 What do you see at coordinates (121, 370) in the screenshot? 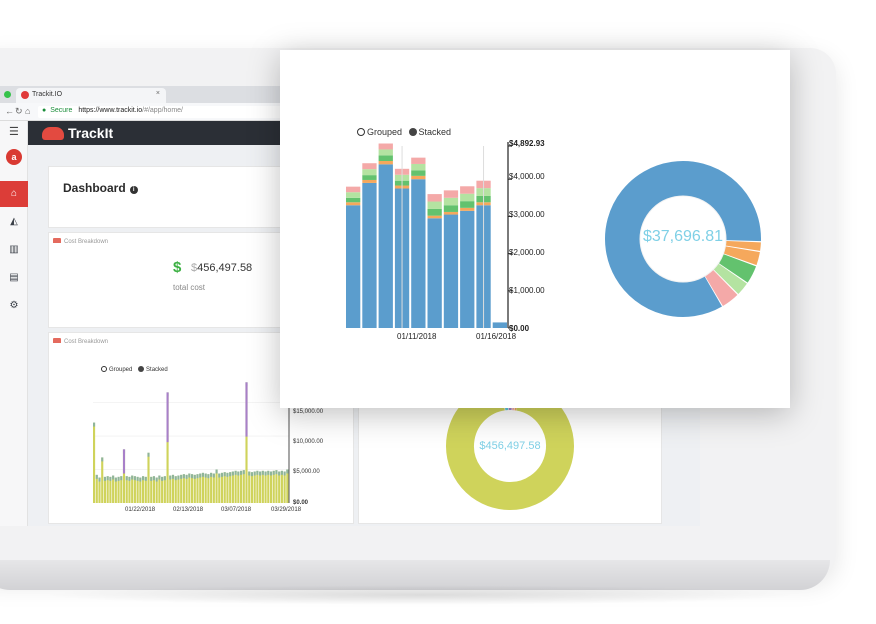
I see `legend-grouped: Grouped` at bounding box center [121, 370].